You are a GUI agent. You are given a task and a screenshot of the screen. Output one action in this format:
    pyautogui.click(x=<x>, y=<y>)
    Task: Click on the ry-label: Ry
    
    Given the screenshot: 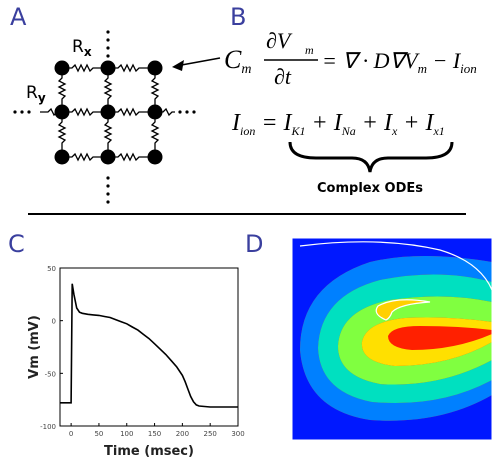 What is the action you would take?
    pyautogui.click(x=36, y=94)
    